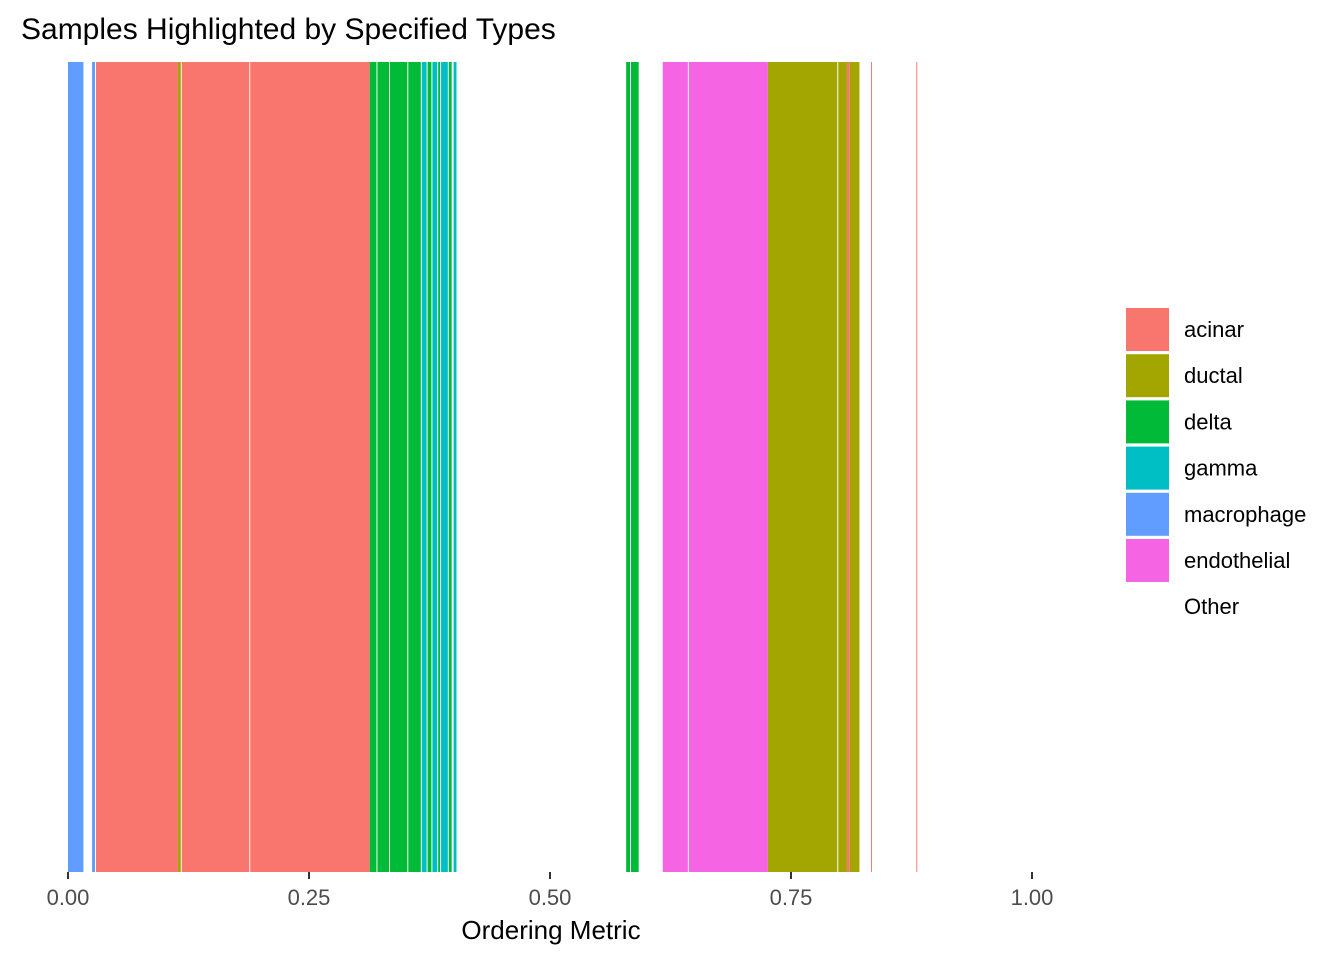 This screenshot has height=960, width=1344. I want to click on legend-label-gamma: gamma, so click(1221, 468).